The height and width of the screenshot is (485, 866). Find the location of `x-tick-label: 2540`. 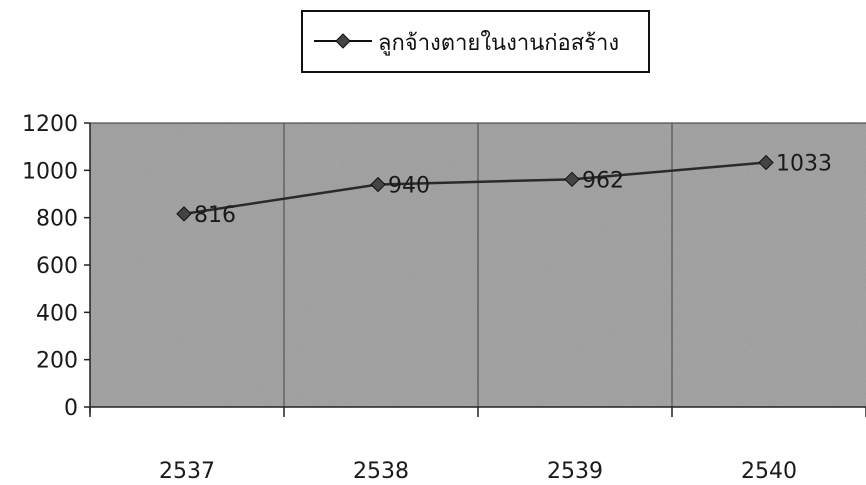

x-tick-label: 2540 is located at coordinates (769, 471).